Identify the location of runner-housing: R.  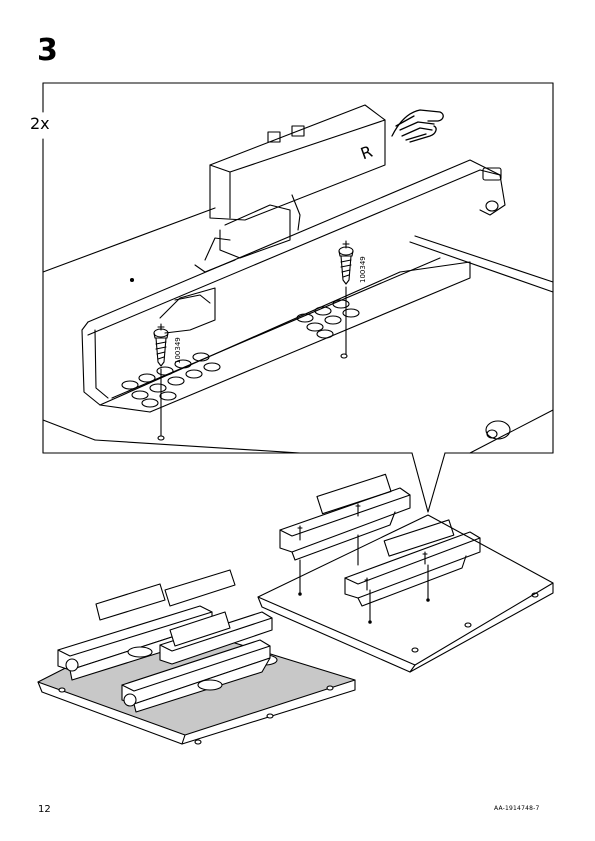
(272, 219).